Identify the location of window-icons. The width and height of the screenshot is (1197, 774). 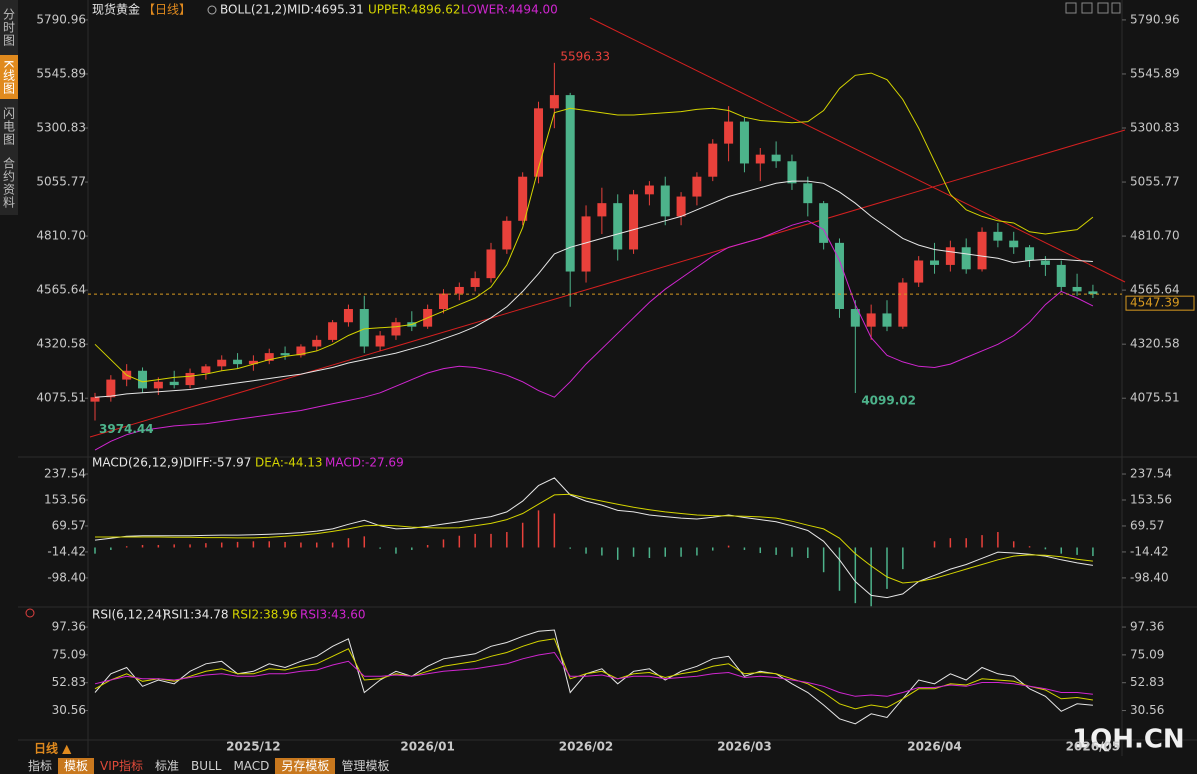
(1093, 8).